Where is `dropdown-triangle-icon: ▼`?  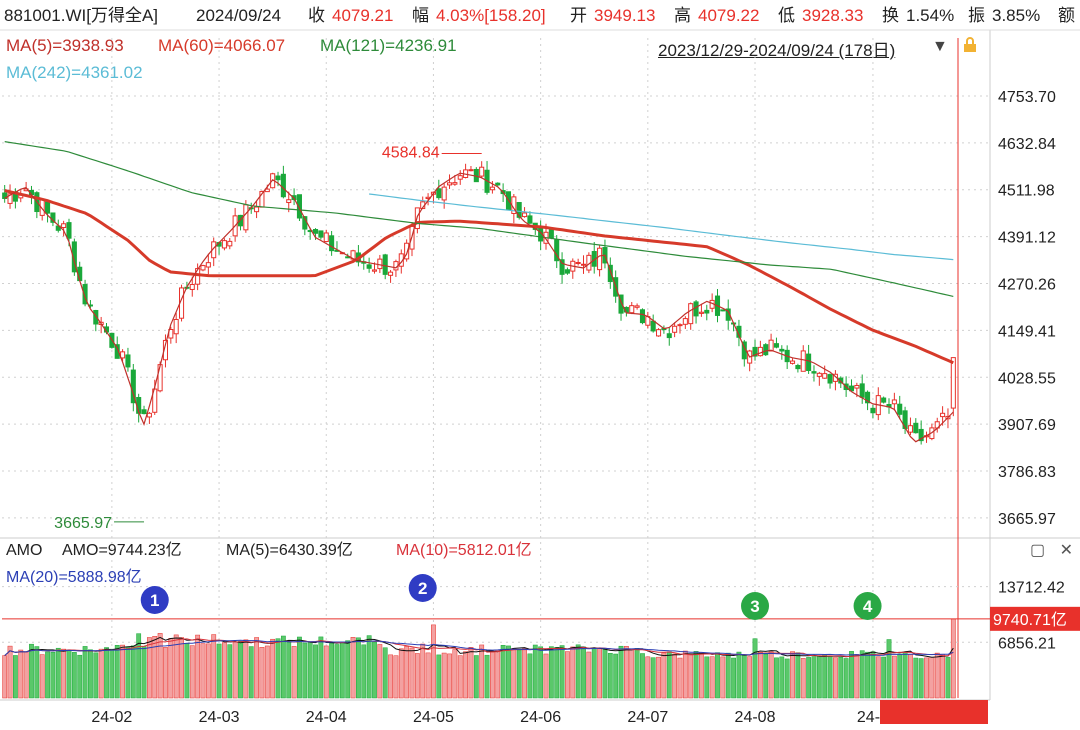
dropdown-triangle-icon: ▼ is located at coordinates (940, 46).